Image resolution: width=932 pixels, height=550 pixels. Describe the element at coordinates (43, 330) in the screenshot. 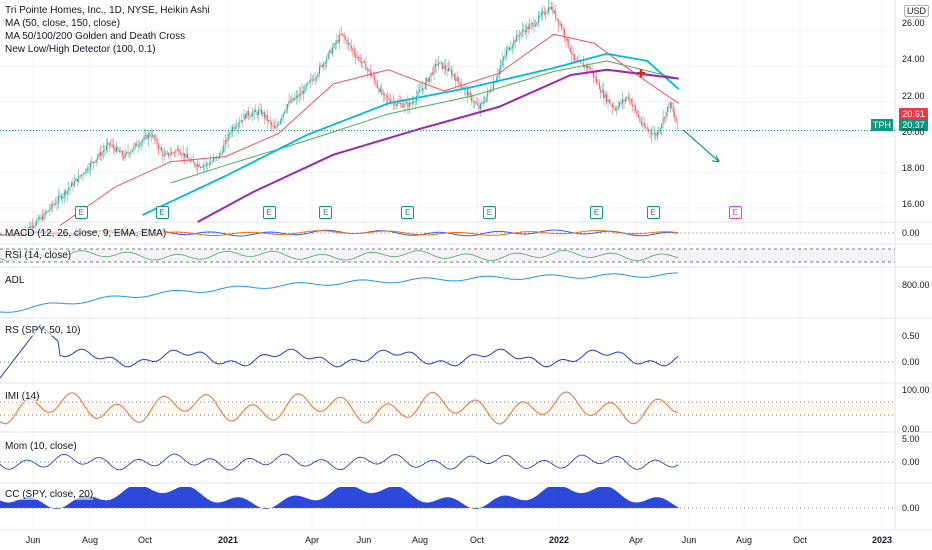

I see `pane-label-rs: RS (SPY, 50, 10)` at that location.